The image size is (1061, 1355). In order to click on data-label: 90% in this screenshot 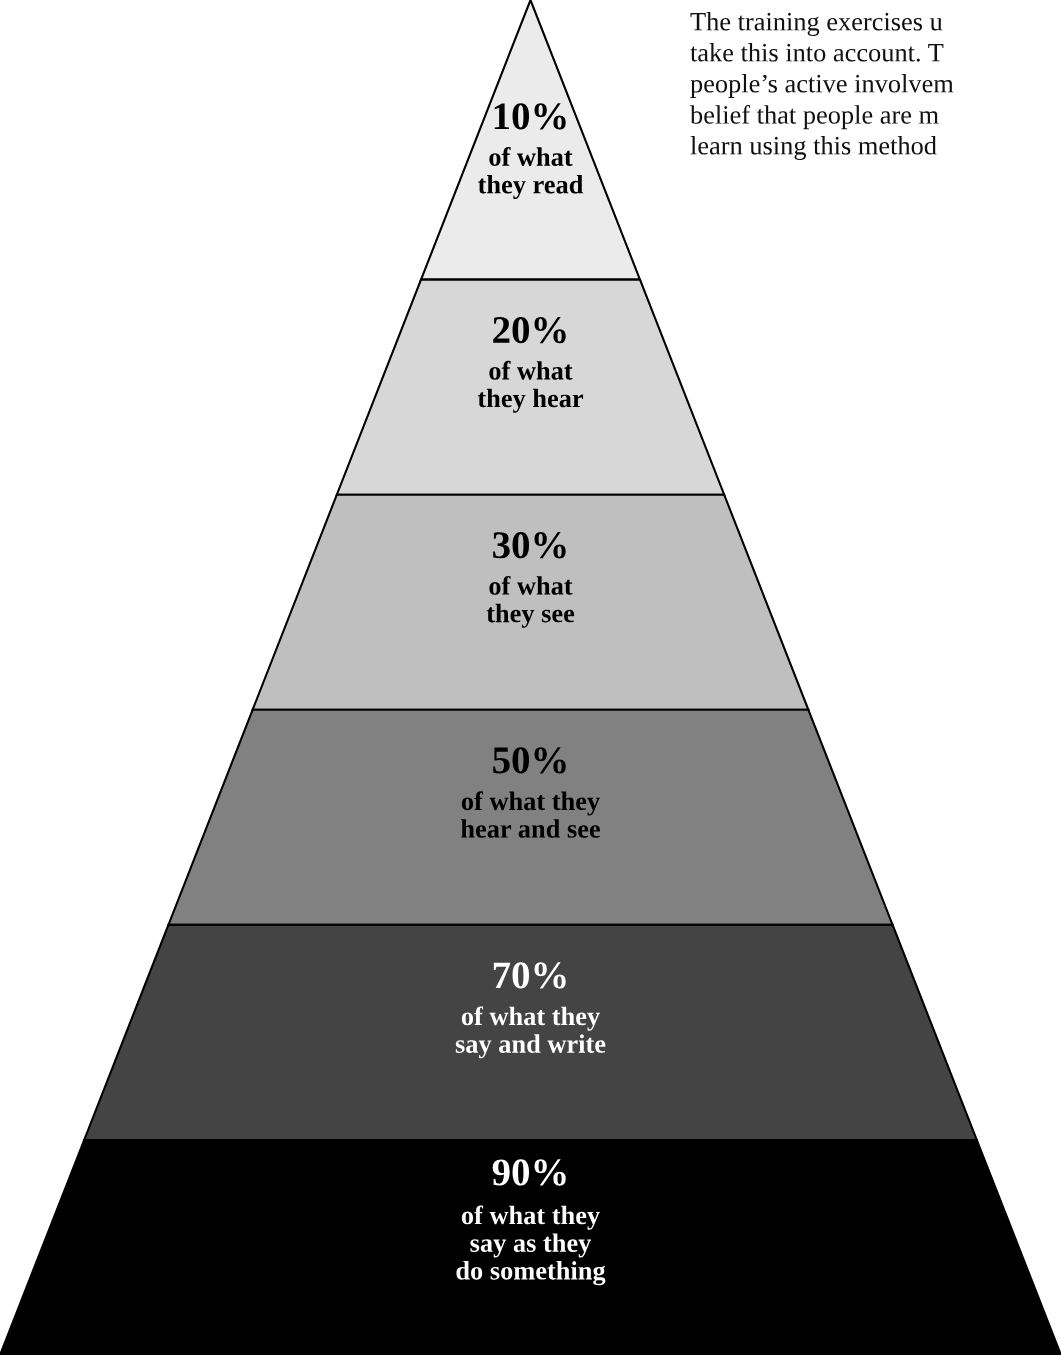, I will do `click(529, 1172)`.